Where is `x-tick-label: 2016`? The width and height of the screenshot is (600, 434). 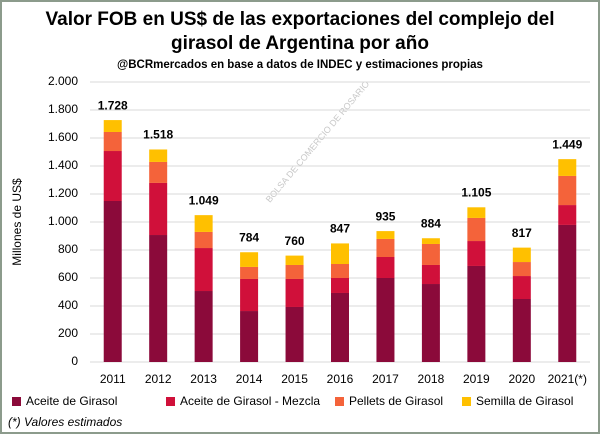
x-tick-label: 2016 is located at coordinates (340, 379).